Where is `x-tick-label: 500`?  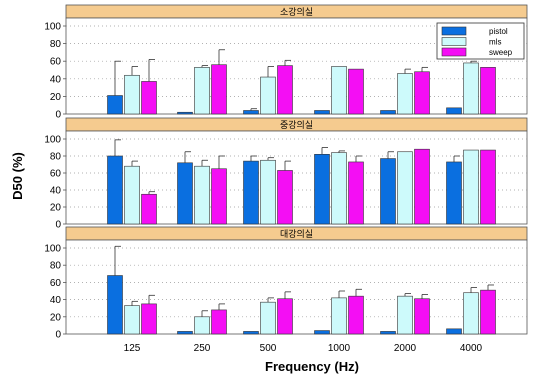
x-tick-label: 500 is located at coordinates (268, 348).